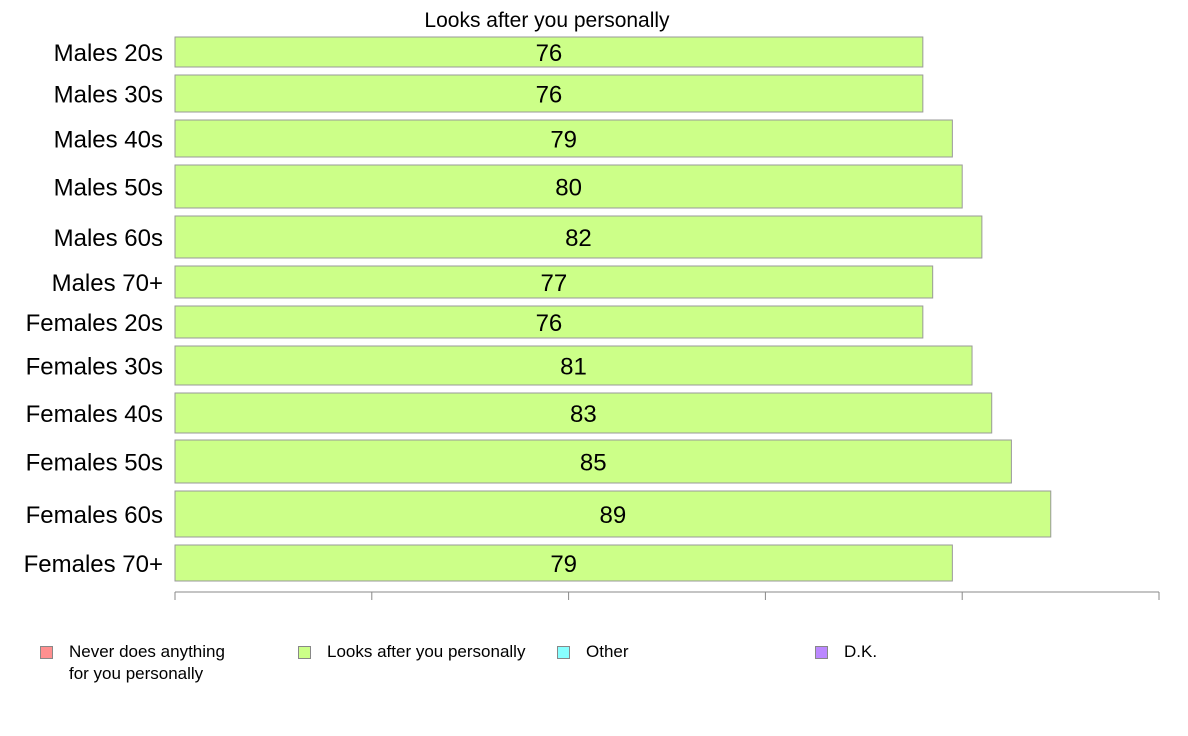 This screenshot has height=736, width=1188. I want to click on category-label: Females 50s, so click(94, 463).